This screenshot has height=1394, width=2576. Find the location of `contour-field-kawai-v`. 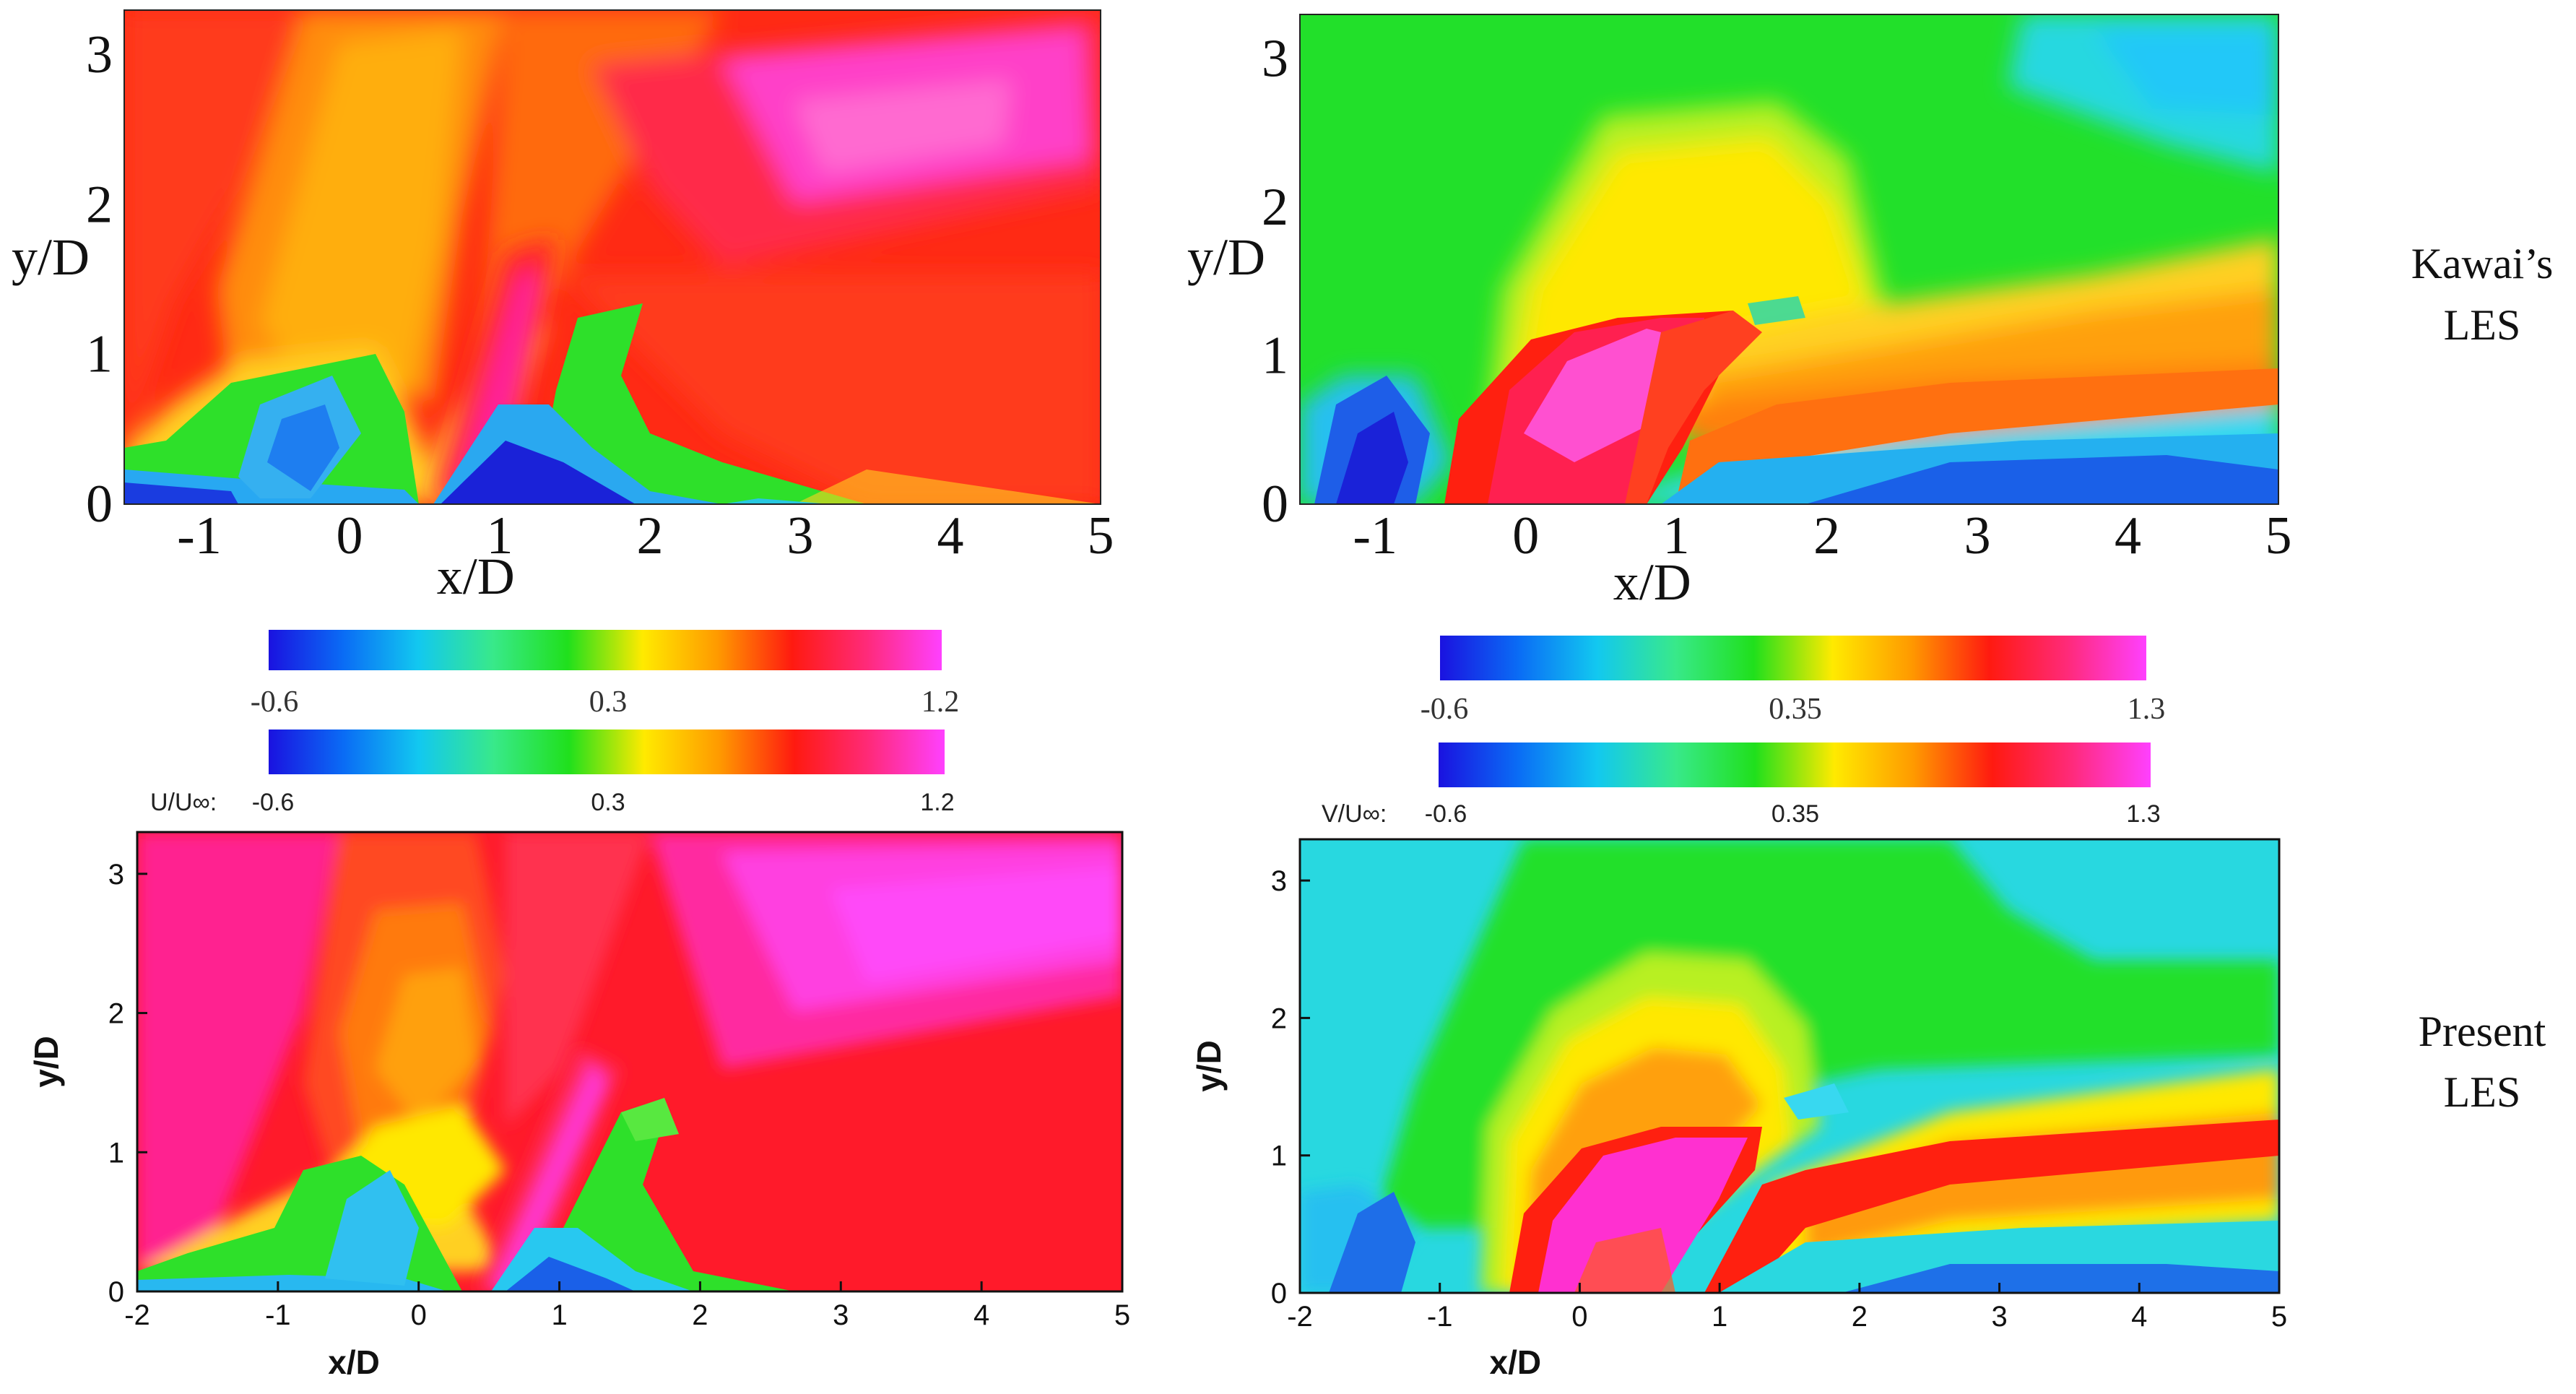

contour-field-kawai-v is located at coordinates (1789, 259).